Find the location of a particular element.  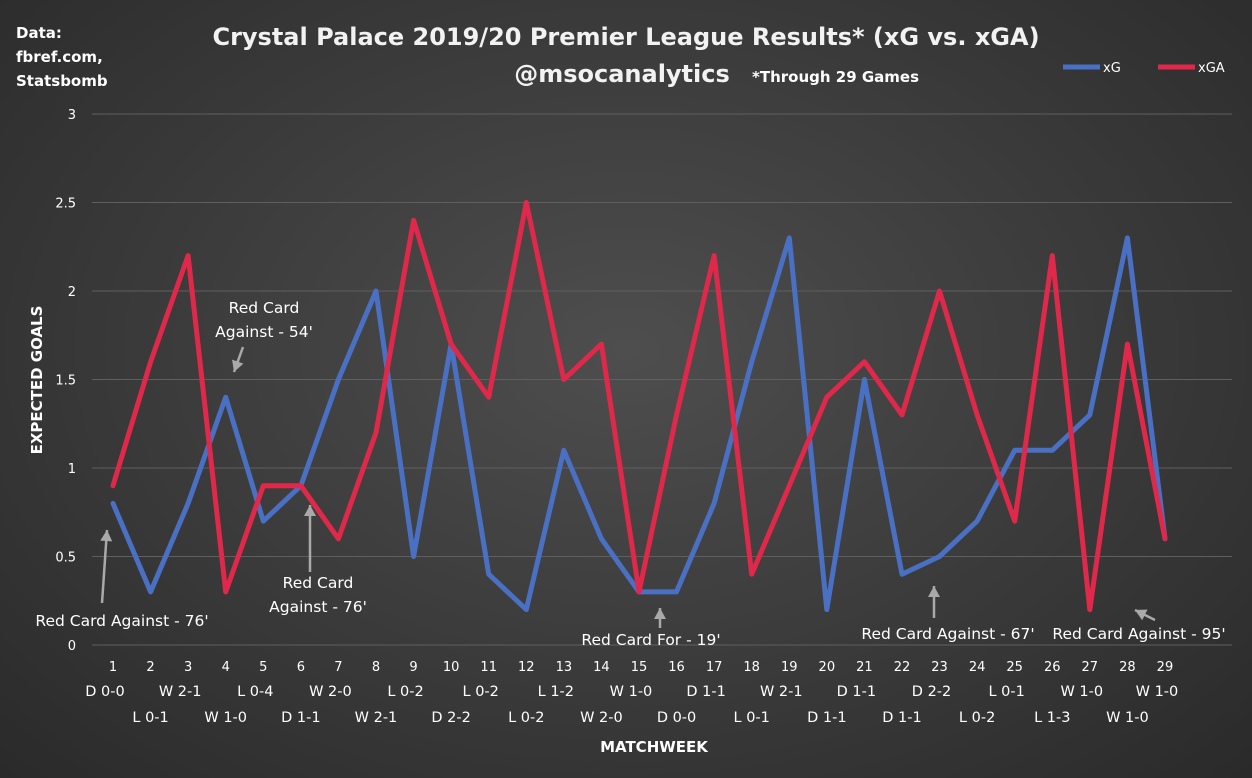

x-tick-label: 1 is located at coordinates (113, 667).